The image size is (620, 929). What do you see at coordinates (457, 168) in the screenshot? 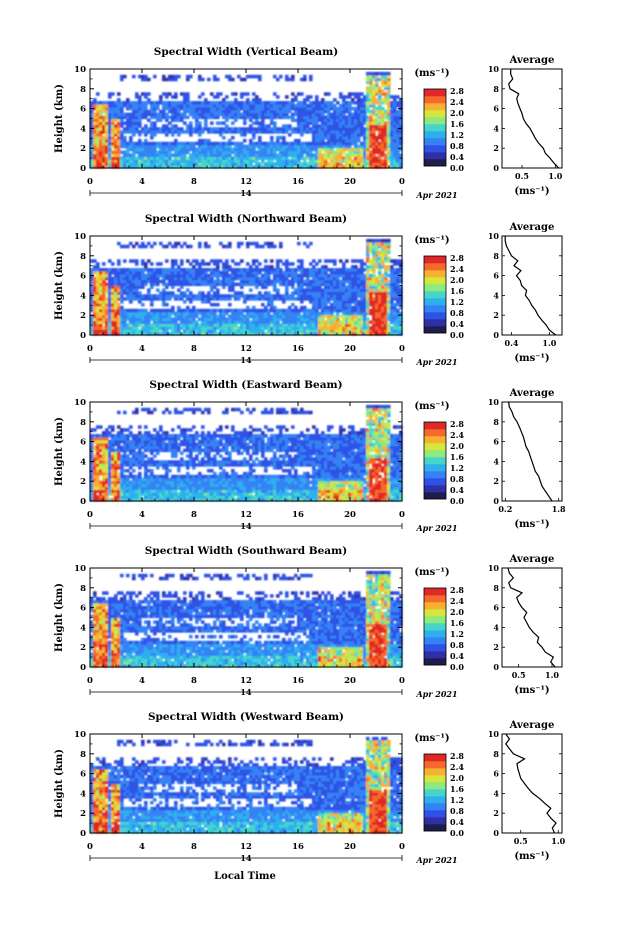
I see `colorbar-tick-label: 0.0` at bounding box center [457, 168].